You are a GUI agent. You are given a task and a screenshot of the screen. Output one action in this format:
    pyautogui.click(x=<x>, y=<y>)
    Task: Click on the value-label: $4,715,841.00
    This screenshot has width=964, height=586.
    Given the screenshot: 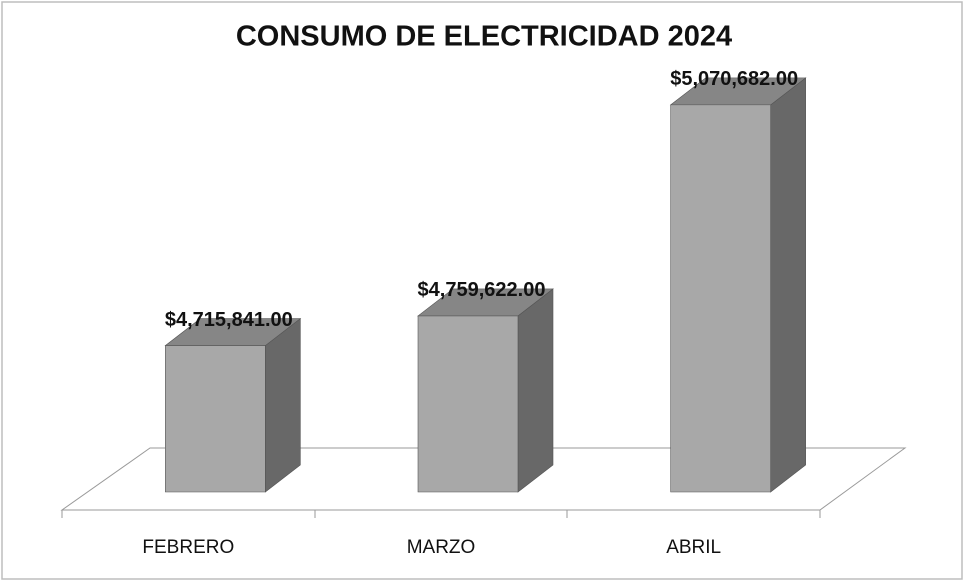 What is the action you would take?
    pyautogui.click(x=229, y=320)
    